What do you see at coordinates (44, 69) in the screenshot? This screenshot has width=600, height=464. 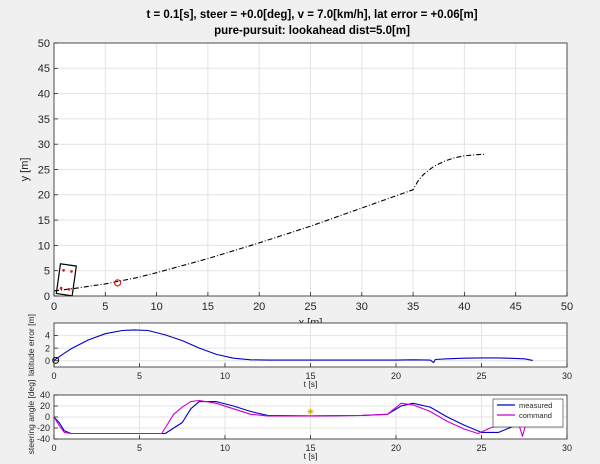 I see `y-tick-label: 45` at bounding box center [44, 69].